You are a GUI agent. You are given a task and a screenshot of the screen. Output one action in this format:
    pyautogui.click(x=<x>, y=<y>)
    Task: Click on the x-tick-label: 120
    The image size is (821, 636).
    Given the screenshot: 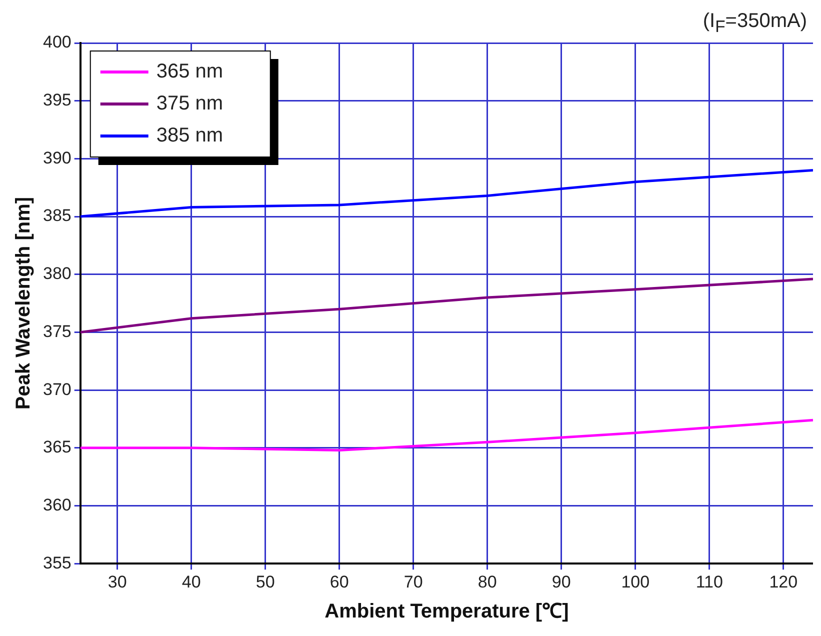 What is the action you would take?
    pyautogui.click(x=783, y=582)
    